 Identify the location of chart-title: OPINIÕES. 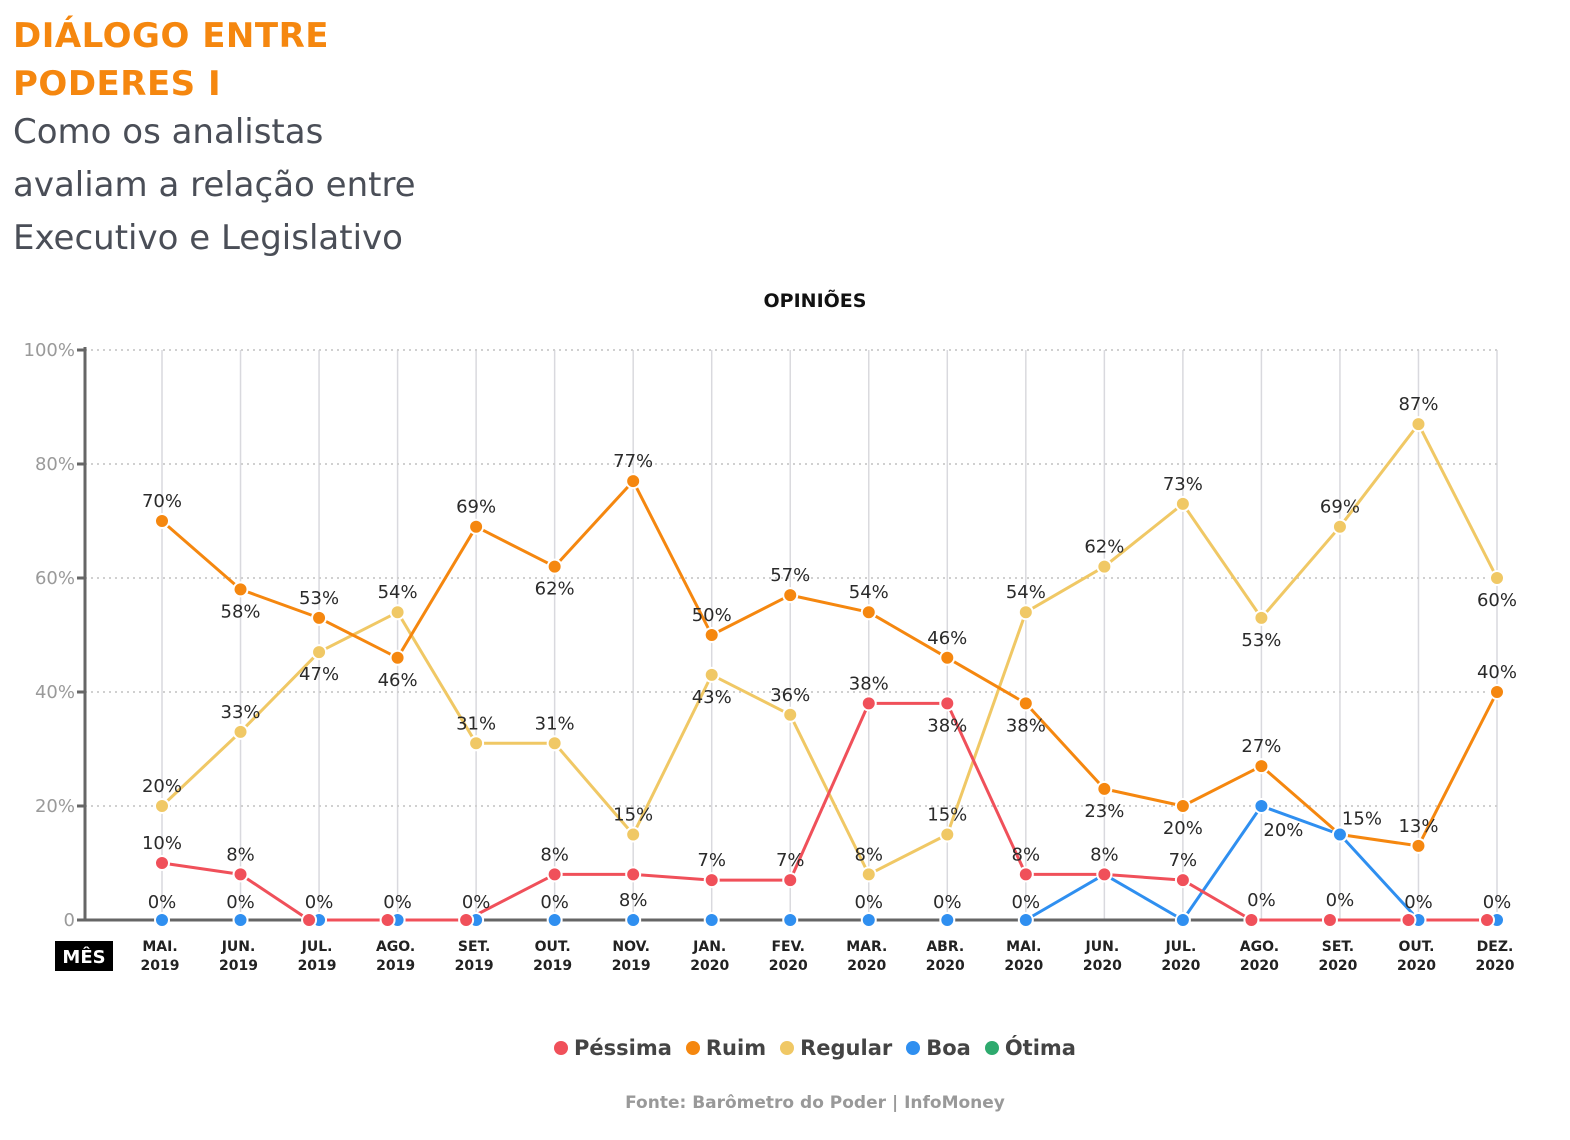
(815, 301).